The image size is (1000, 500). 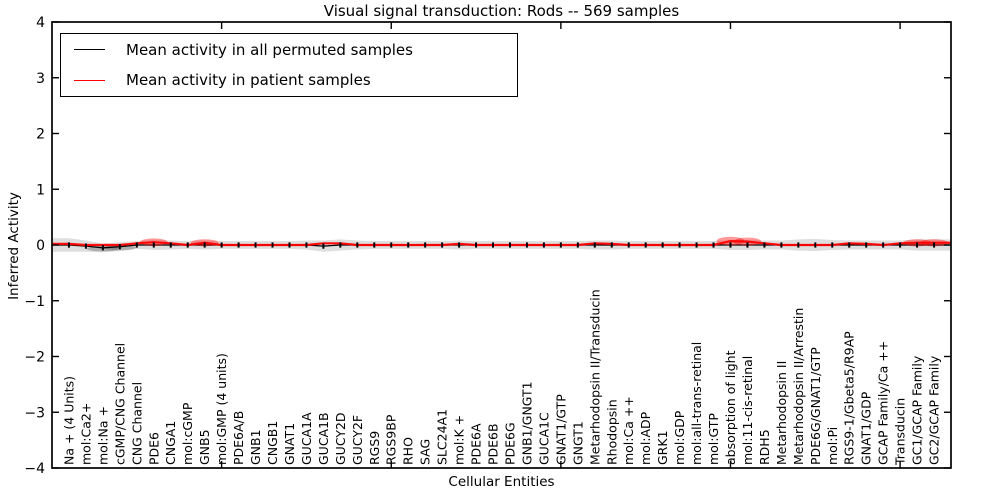 I want to click on x-tick-label: Metarhodopsin II/Transducin, so click(x=594, y=377).